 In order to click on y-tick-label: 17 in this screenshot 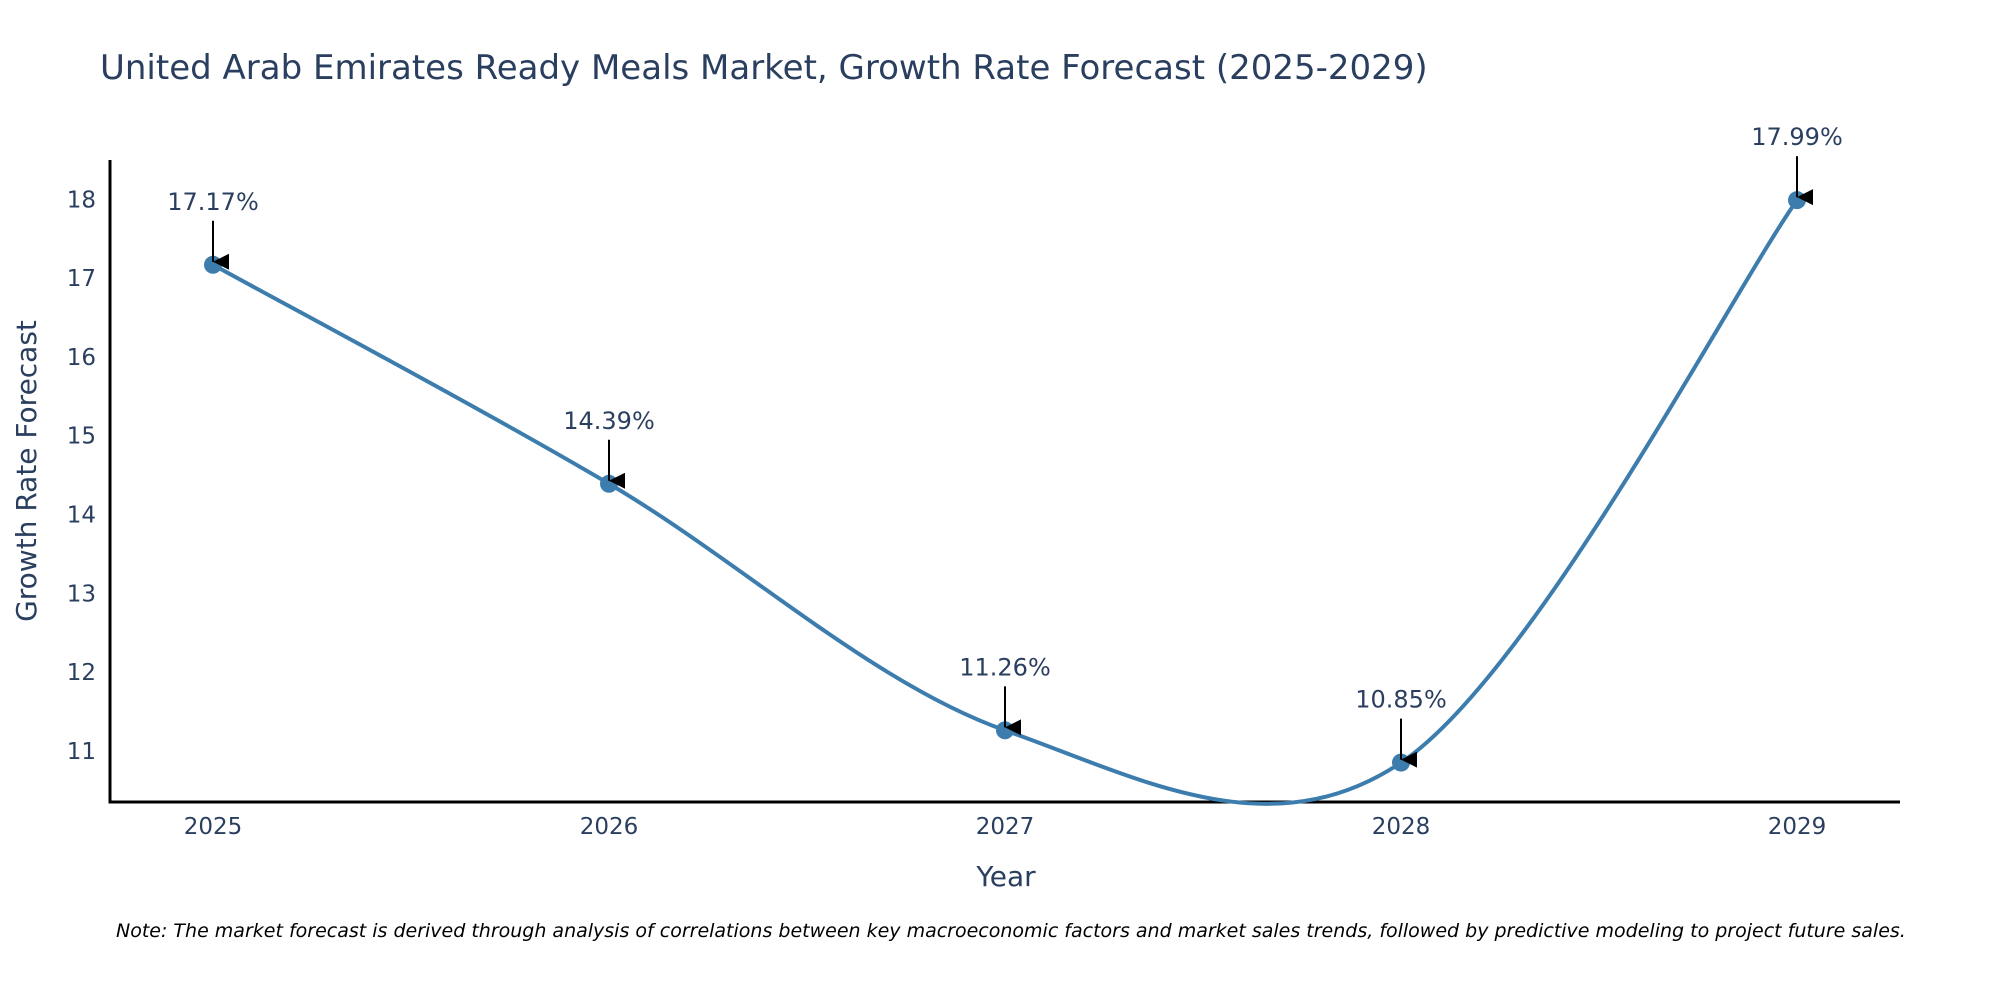, I will do `click(81, 279)`.